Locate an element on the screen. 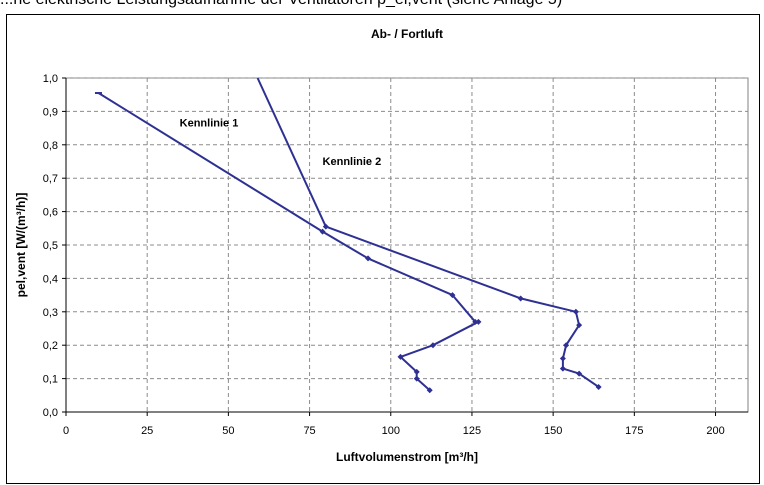 The width and height of the screenshot is (764, 485). x-axis-label: Luftvolumenstrom [m³/h] is located at coordinates (407, 457).